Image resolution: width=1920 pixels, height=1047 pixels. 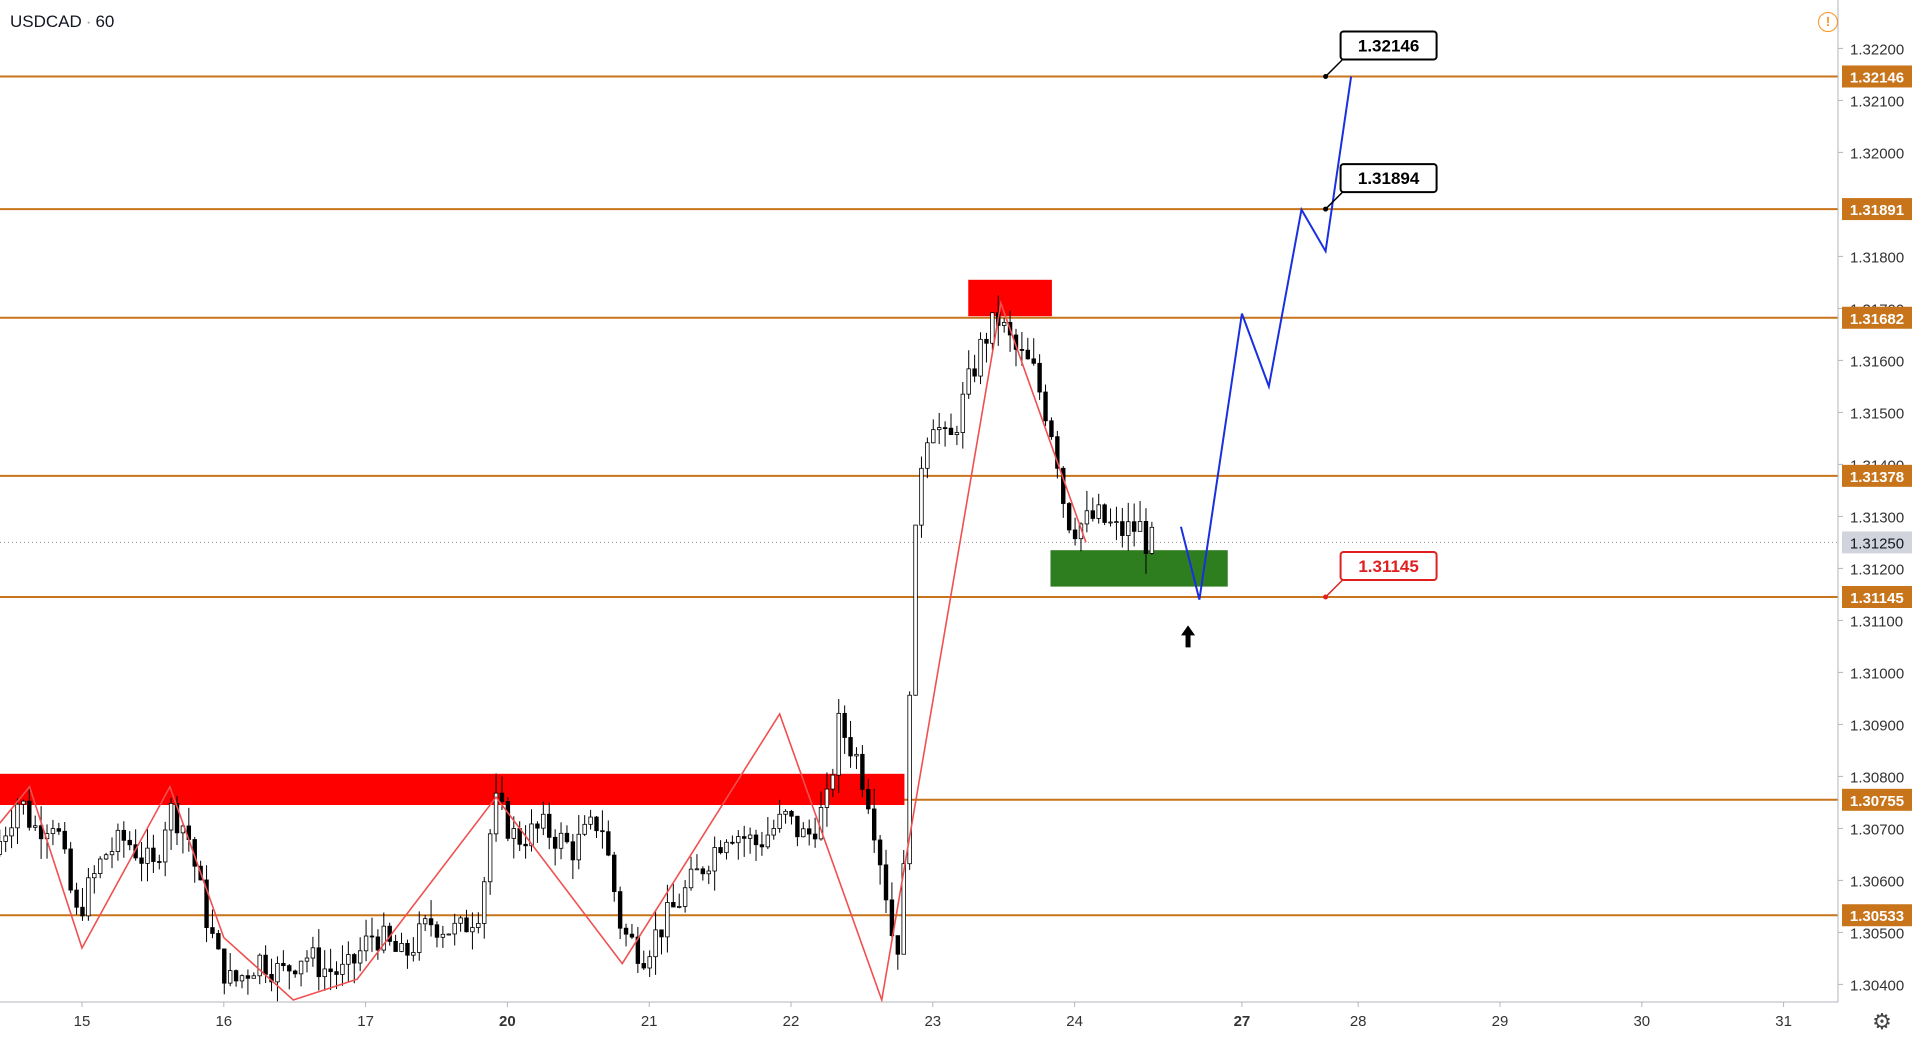 What do you see at coordinates (1882, 1021) in the screenshot?
I see `gear-icon: ⚙` at bounding box center [1882, 1021].